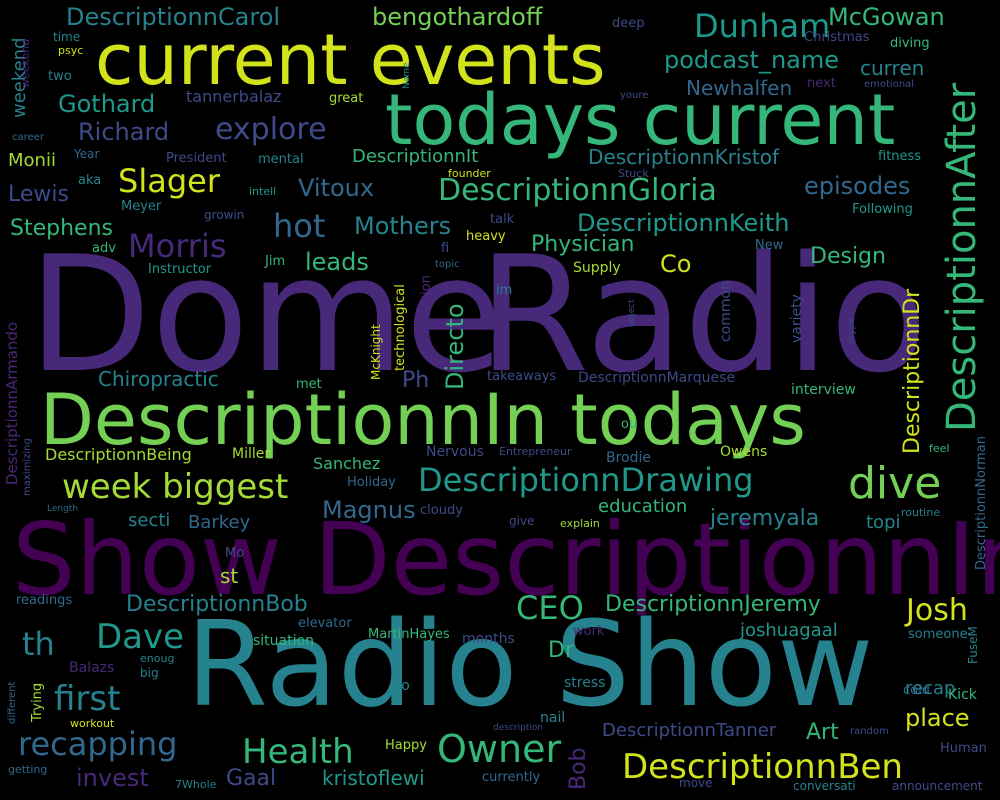  Describe the element at coordinates (92, 723) in the screenshot. I see `word-workout: workout` at that location.